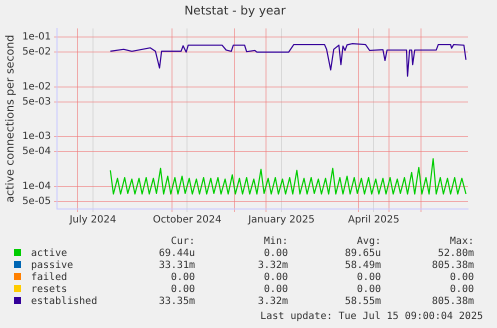 This screenshot has width=497, height=328. I want to click on text: Last update: Tue Jul 15 09:00:04 2025, so click(371, 316).